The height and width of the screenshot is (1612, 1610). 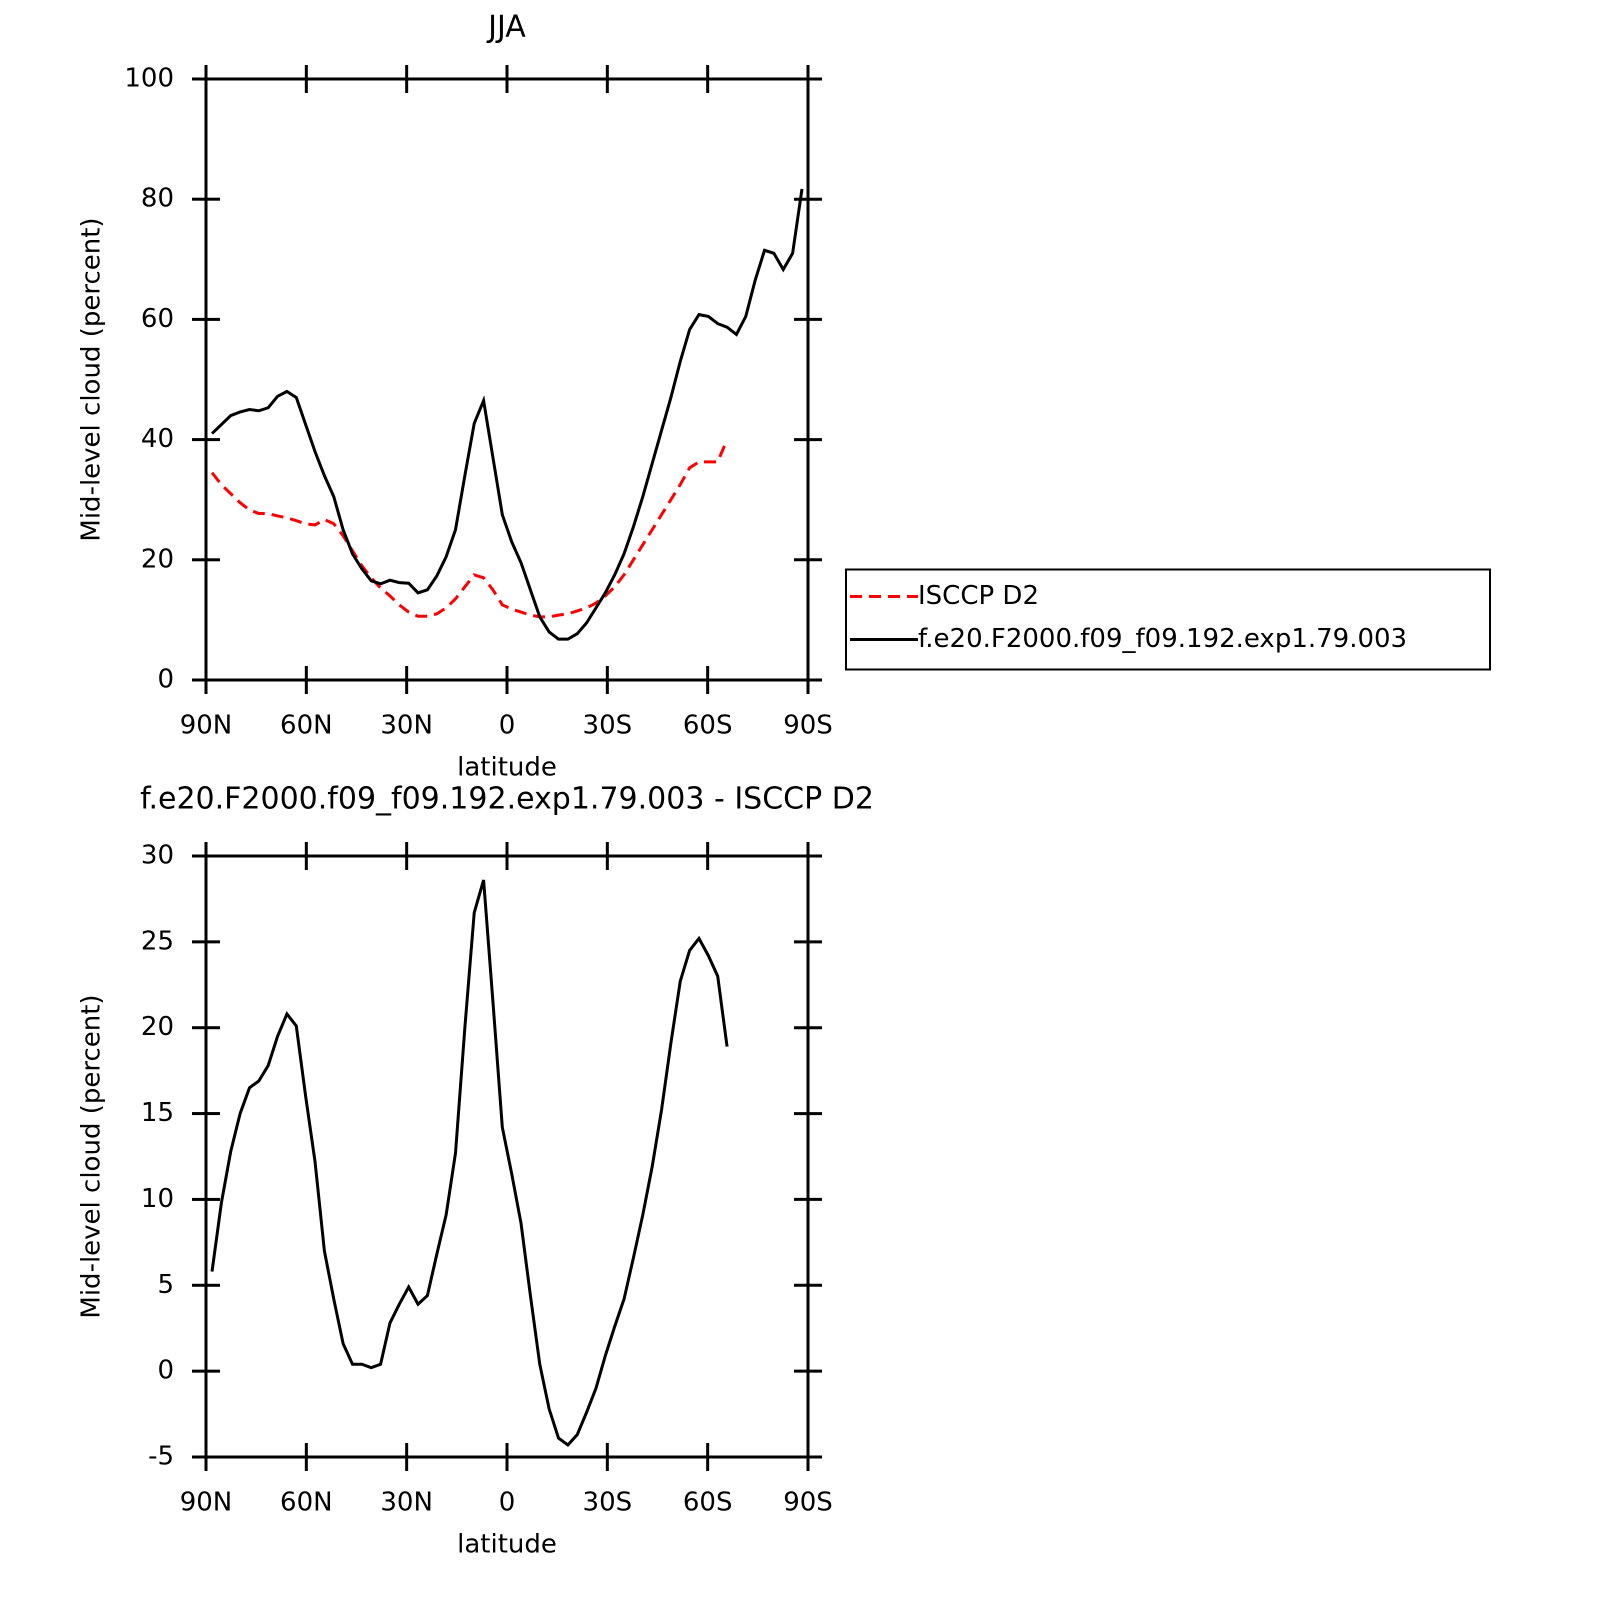 I want to click on y-tick-label: 5, so click(x=165, y=1285).